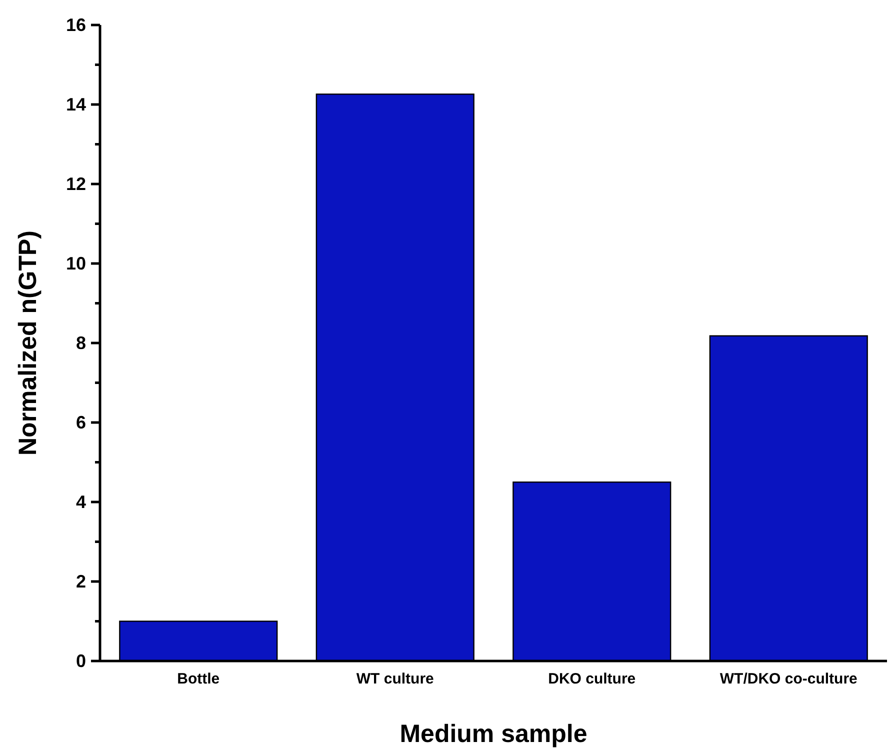 This screenshot has height=753, width=889. What do you see at coordinates (81, 581) in the screenshot?
I see `y-tick-label: 2` at bounding box center [81, 581].